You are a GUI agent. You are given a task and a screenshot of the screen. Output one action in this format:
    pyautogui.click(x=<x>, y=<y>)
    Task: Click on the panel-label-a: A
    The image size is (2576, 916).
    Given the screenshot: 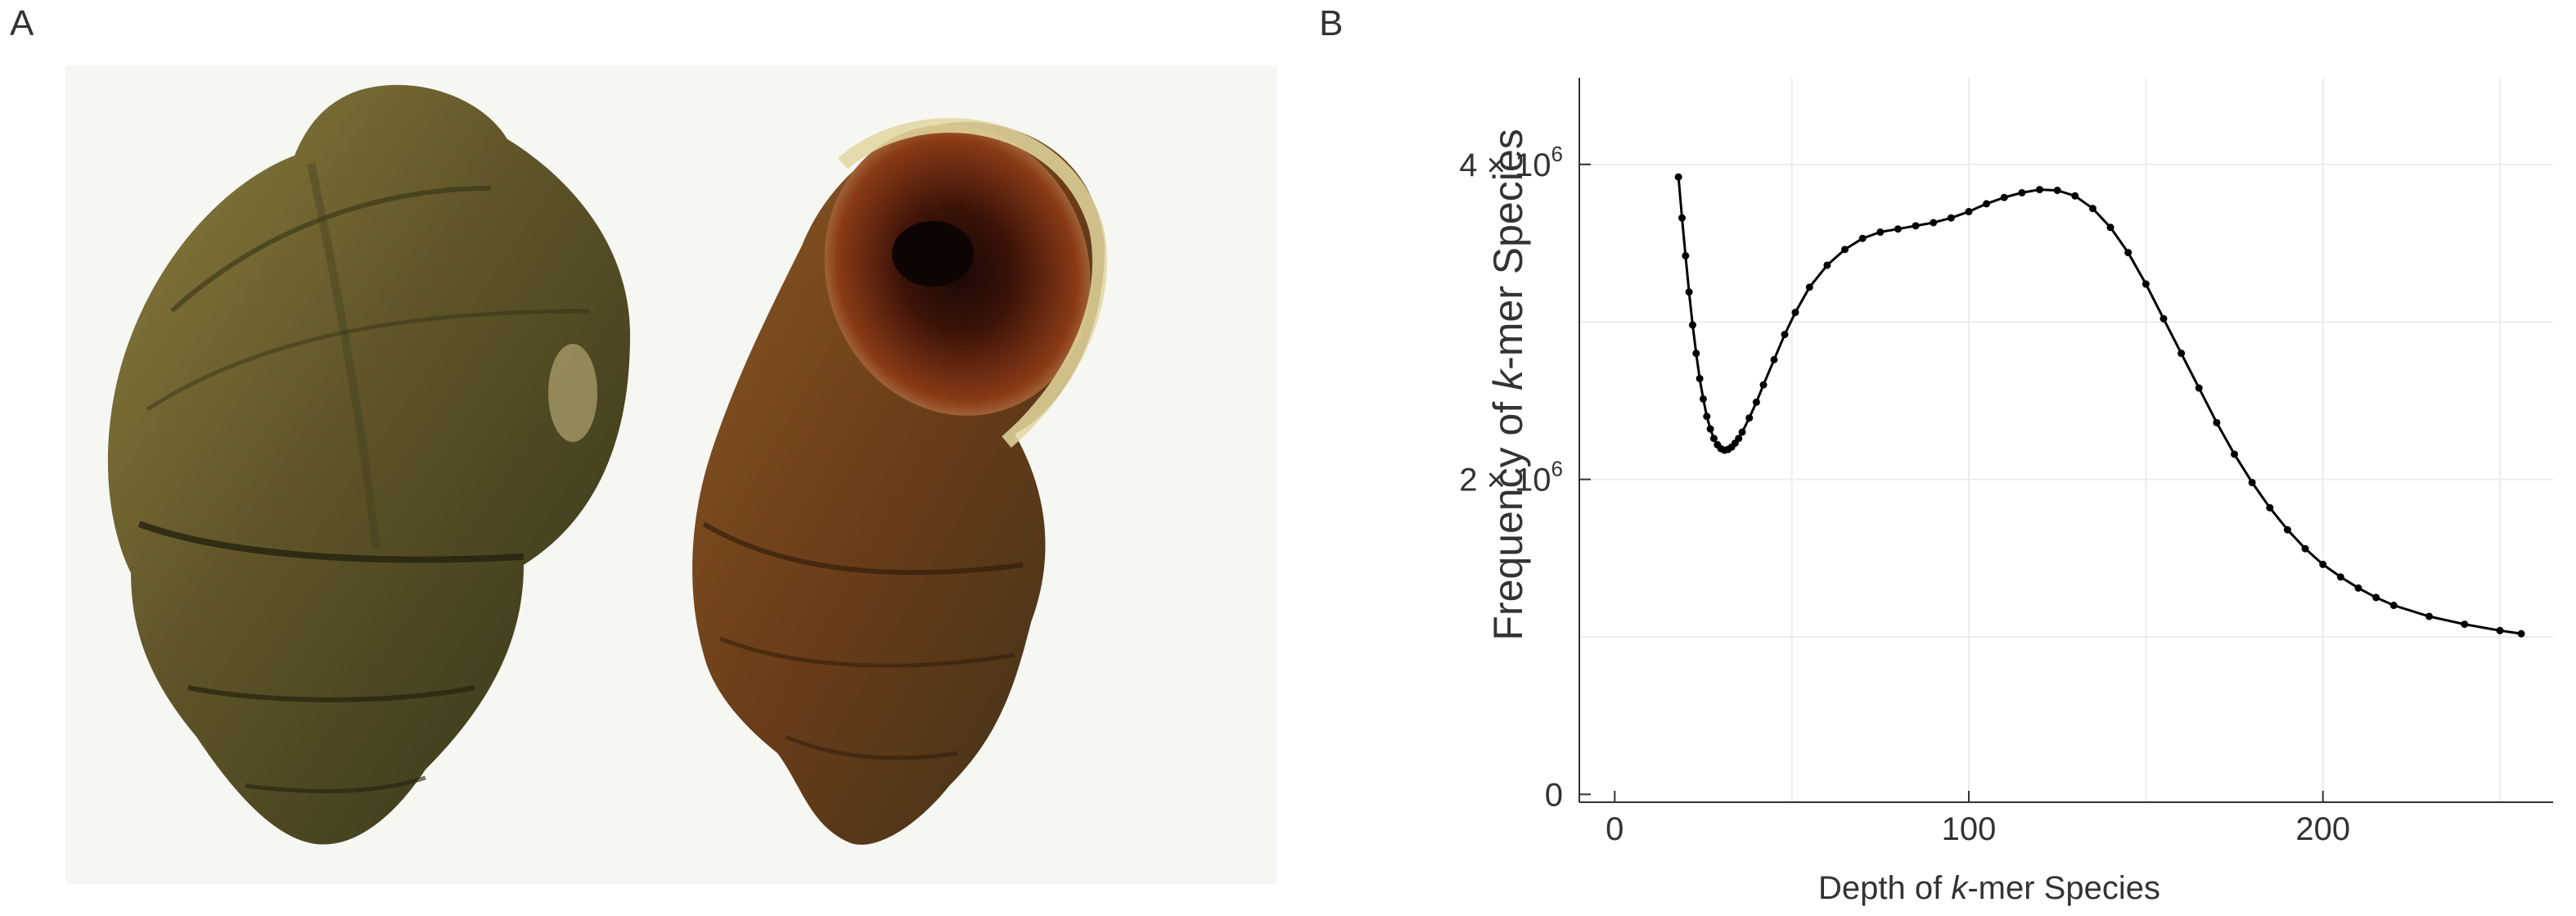 What is the action you would take?
    pyautogui.click(x=22, y=23)
    